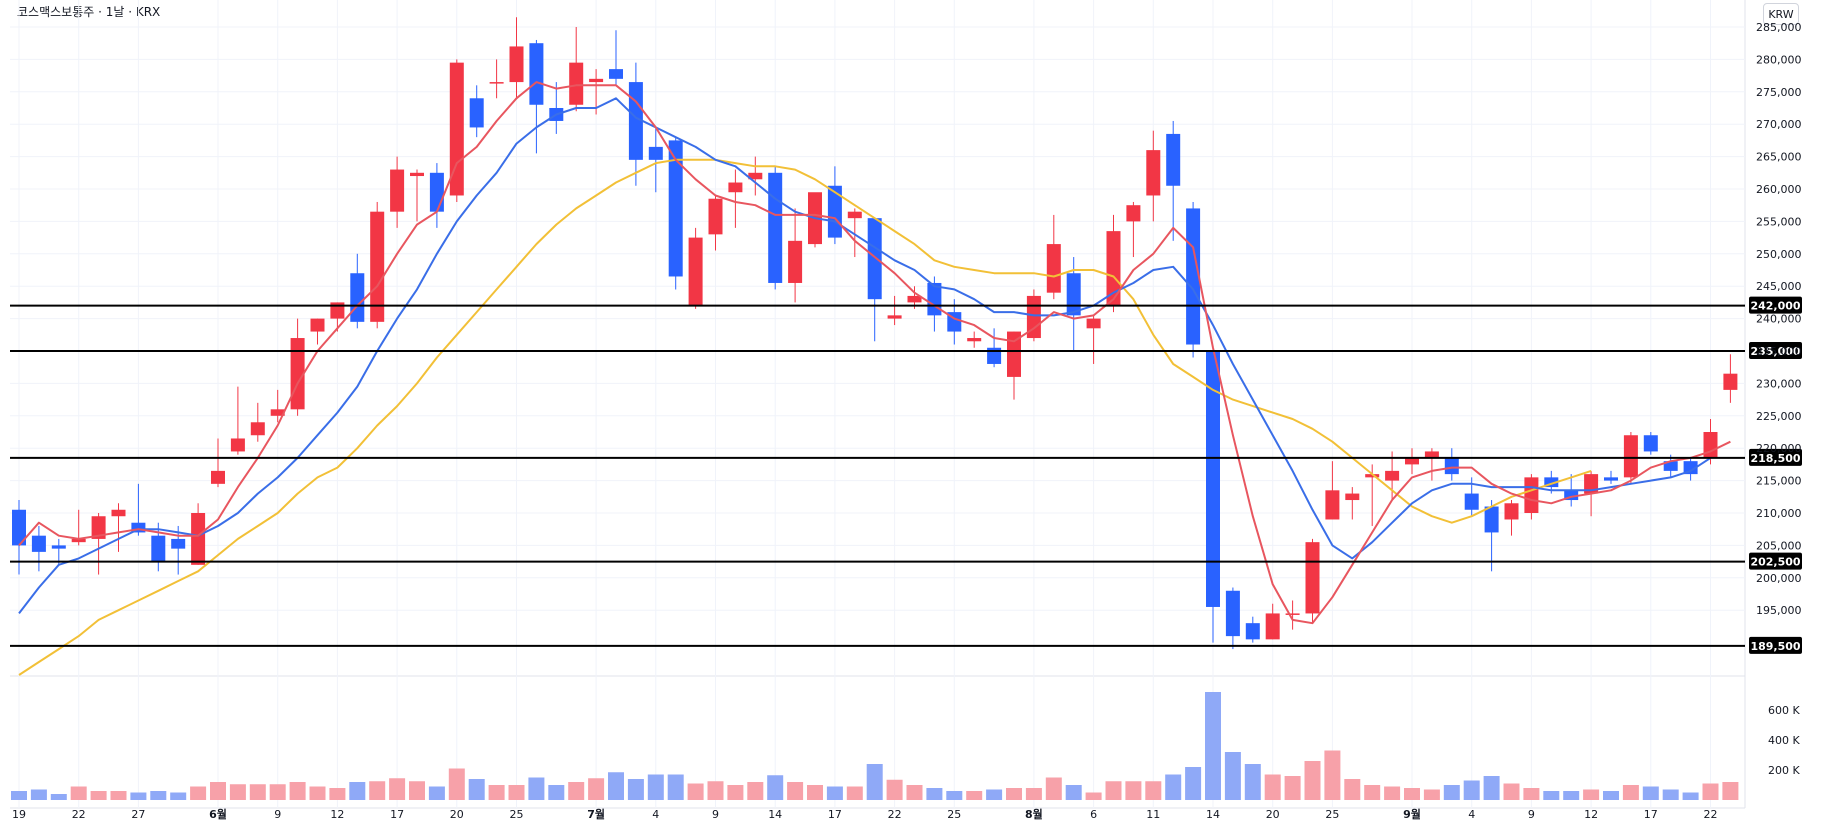 Image resolution: width=1827 pixels, height=836 pixels. I want to click on price-tick-label: 220,000, so click(1779, 448).